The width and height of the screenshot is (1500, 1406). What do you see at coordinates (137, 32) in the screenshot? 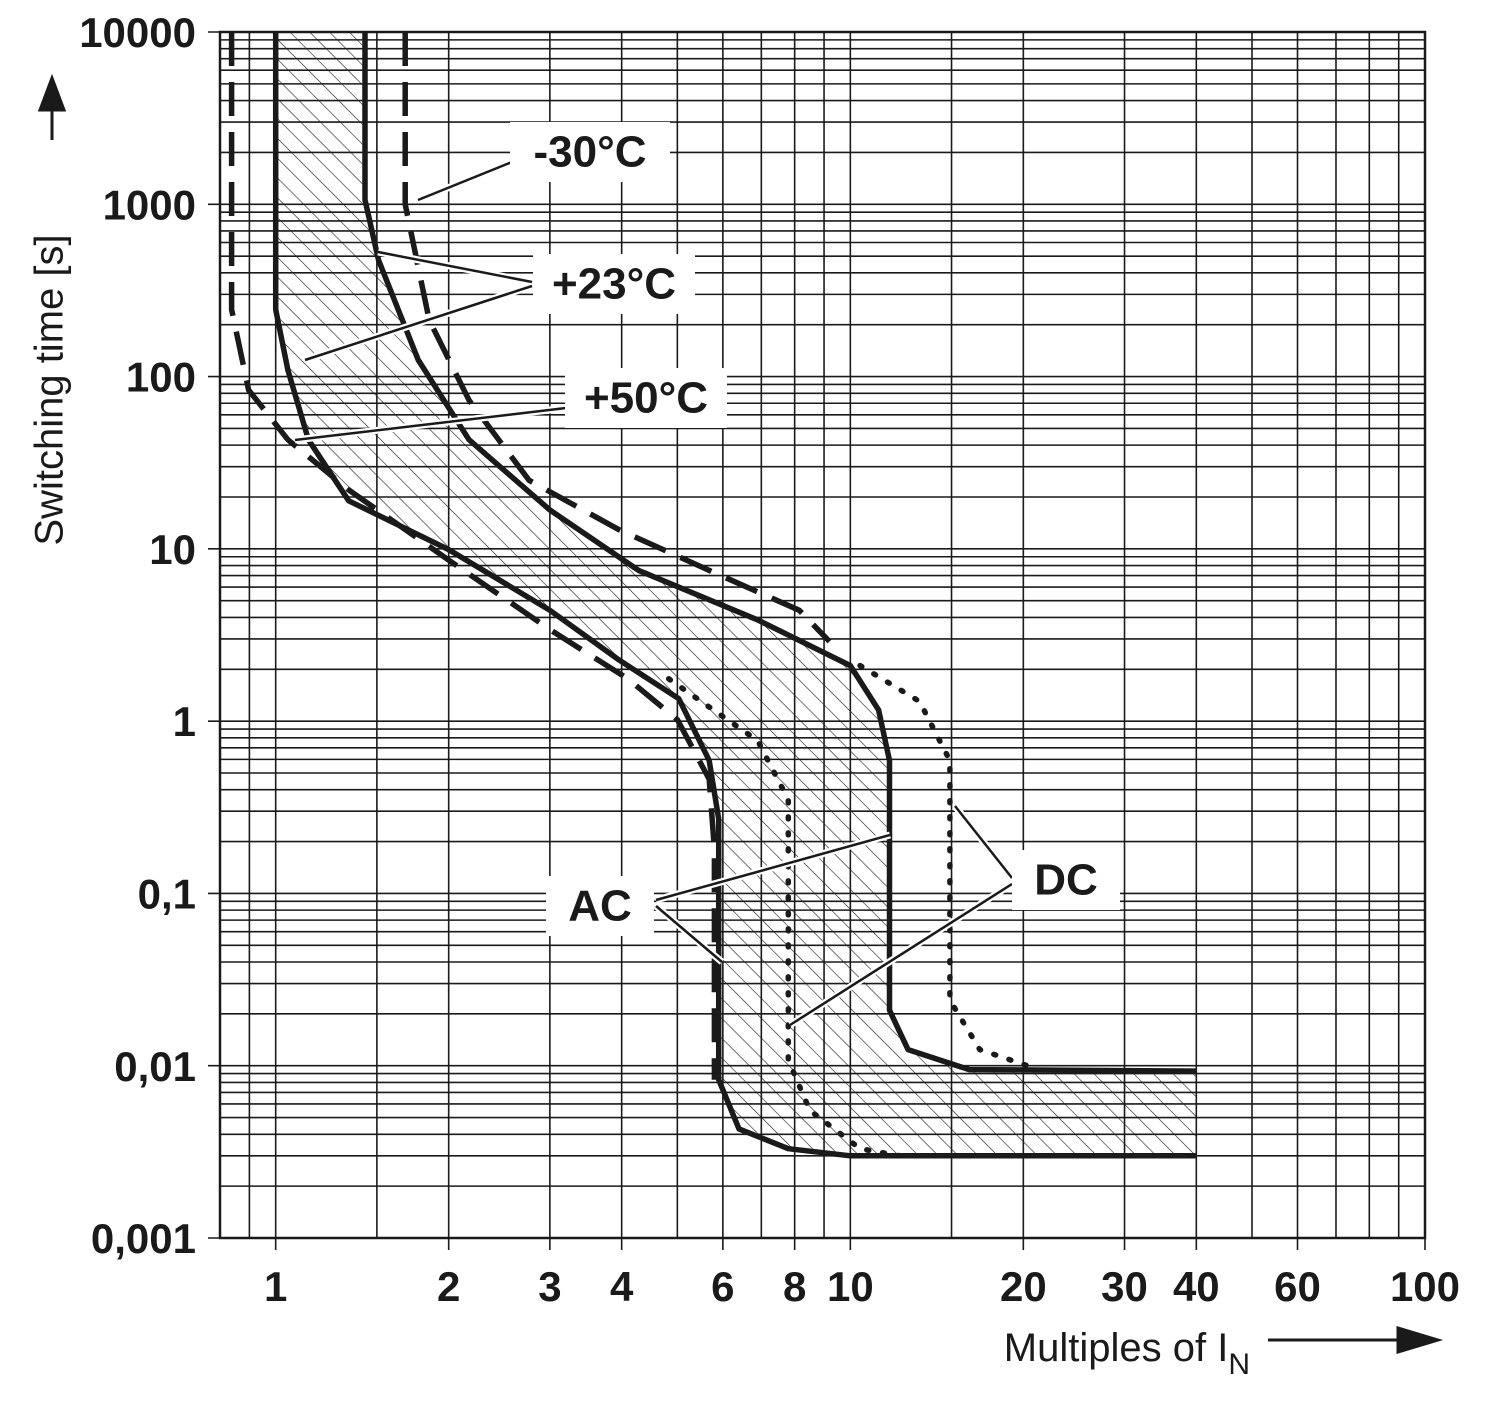
I see `y-tick-label: 10000` at bounding box center [137, 32].